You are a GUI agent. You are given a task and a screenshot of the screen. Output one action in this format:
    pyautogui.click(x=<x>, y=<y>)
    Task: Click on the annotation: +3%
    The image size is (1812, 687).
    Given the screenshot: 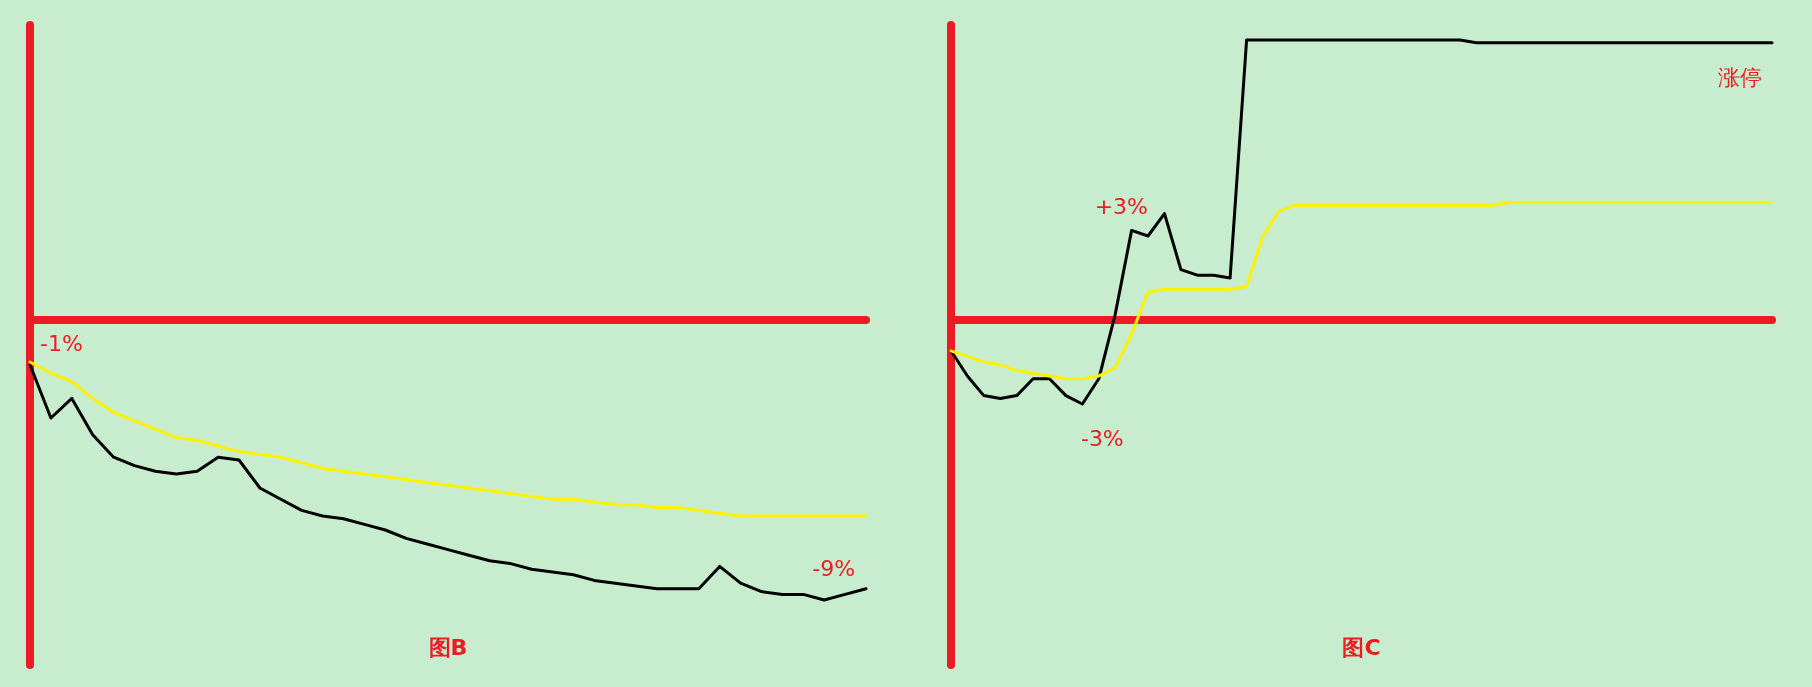 What is the action you would take?
    pyautogui.click(x=1121, y=206)
    